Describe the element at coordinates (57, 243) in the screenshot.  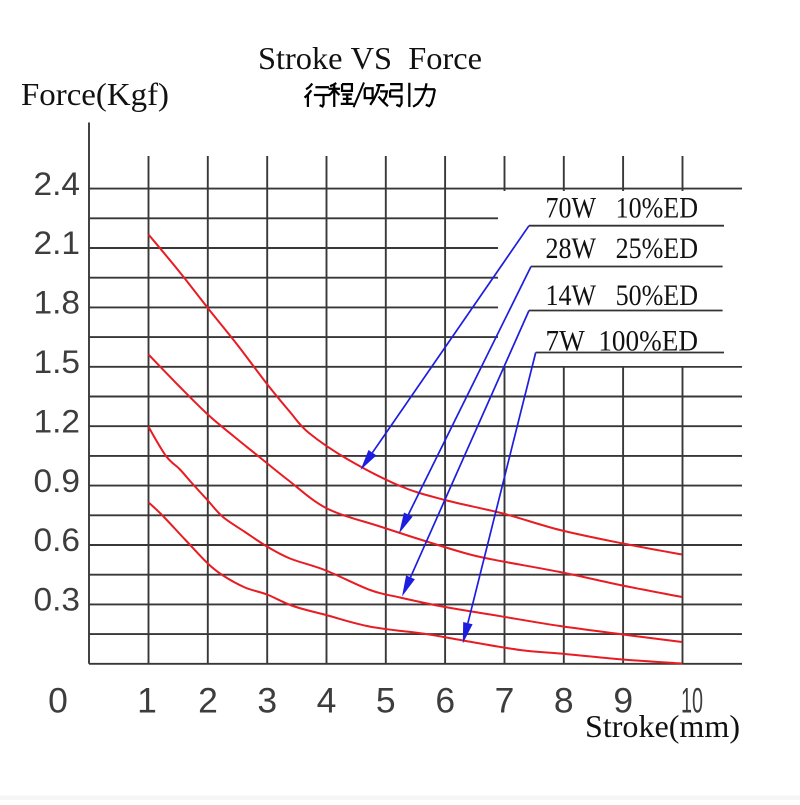
I see `svg-text: 2.1` at that location.